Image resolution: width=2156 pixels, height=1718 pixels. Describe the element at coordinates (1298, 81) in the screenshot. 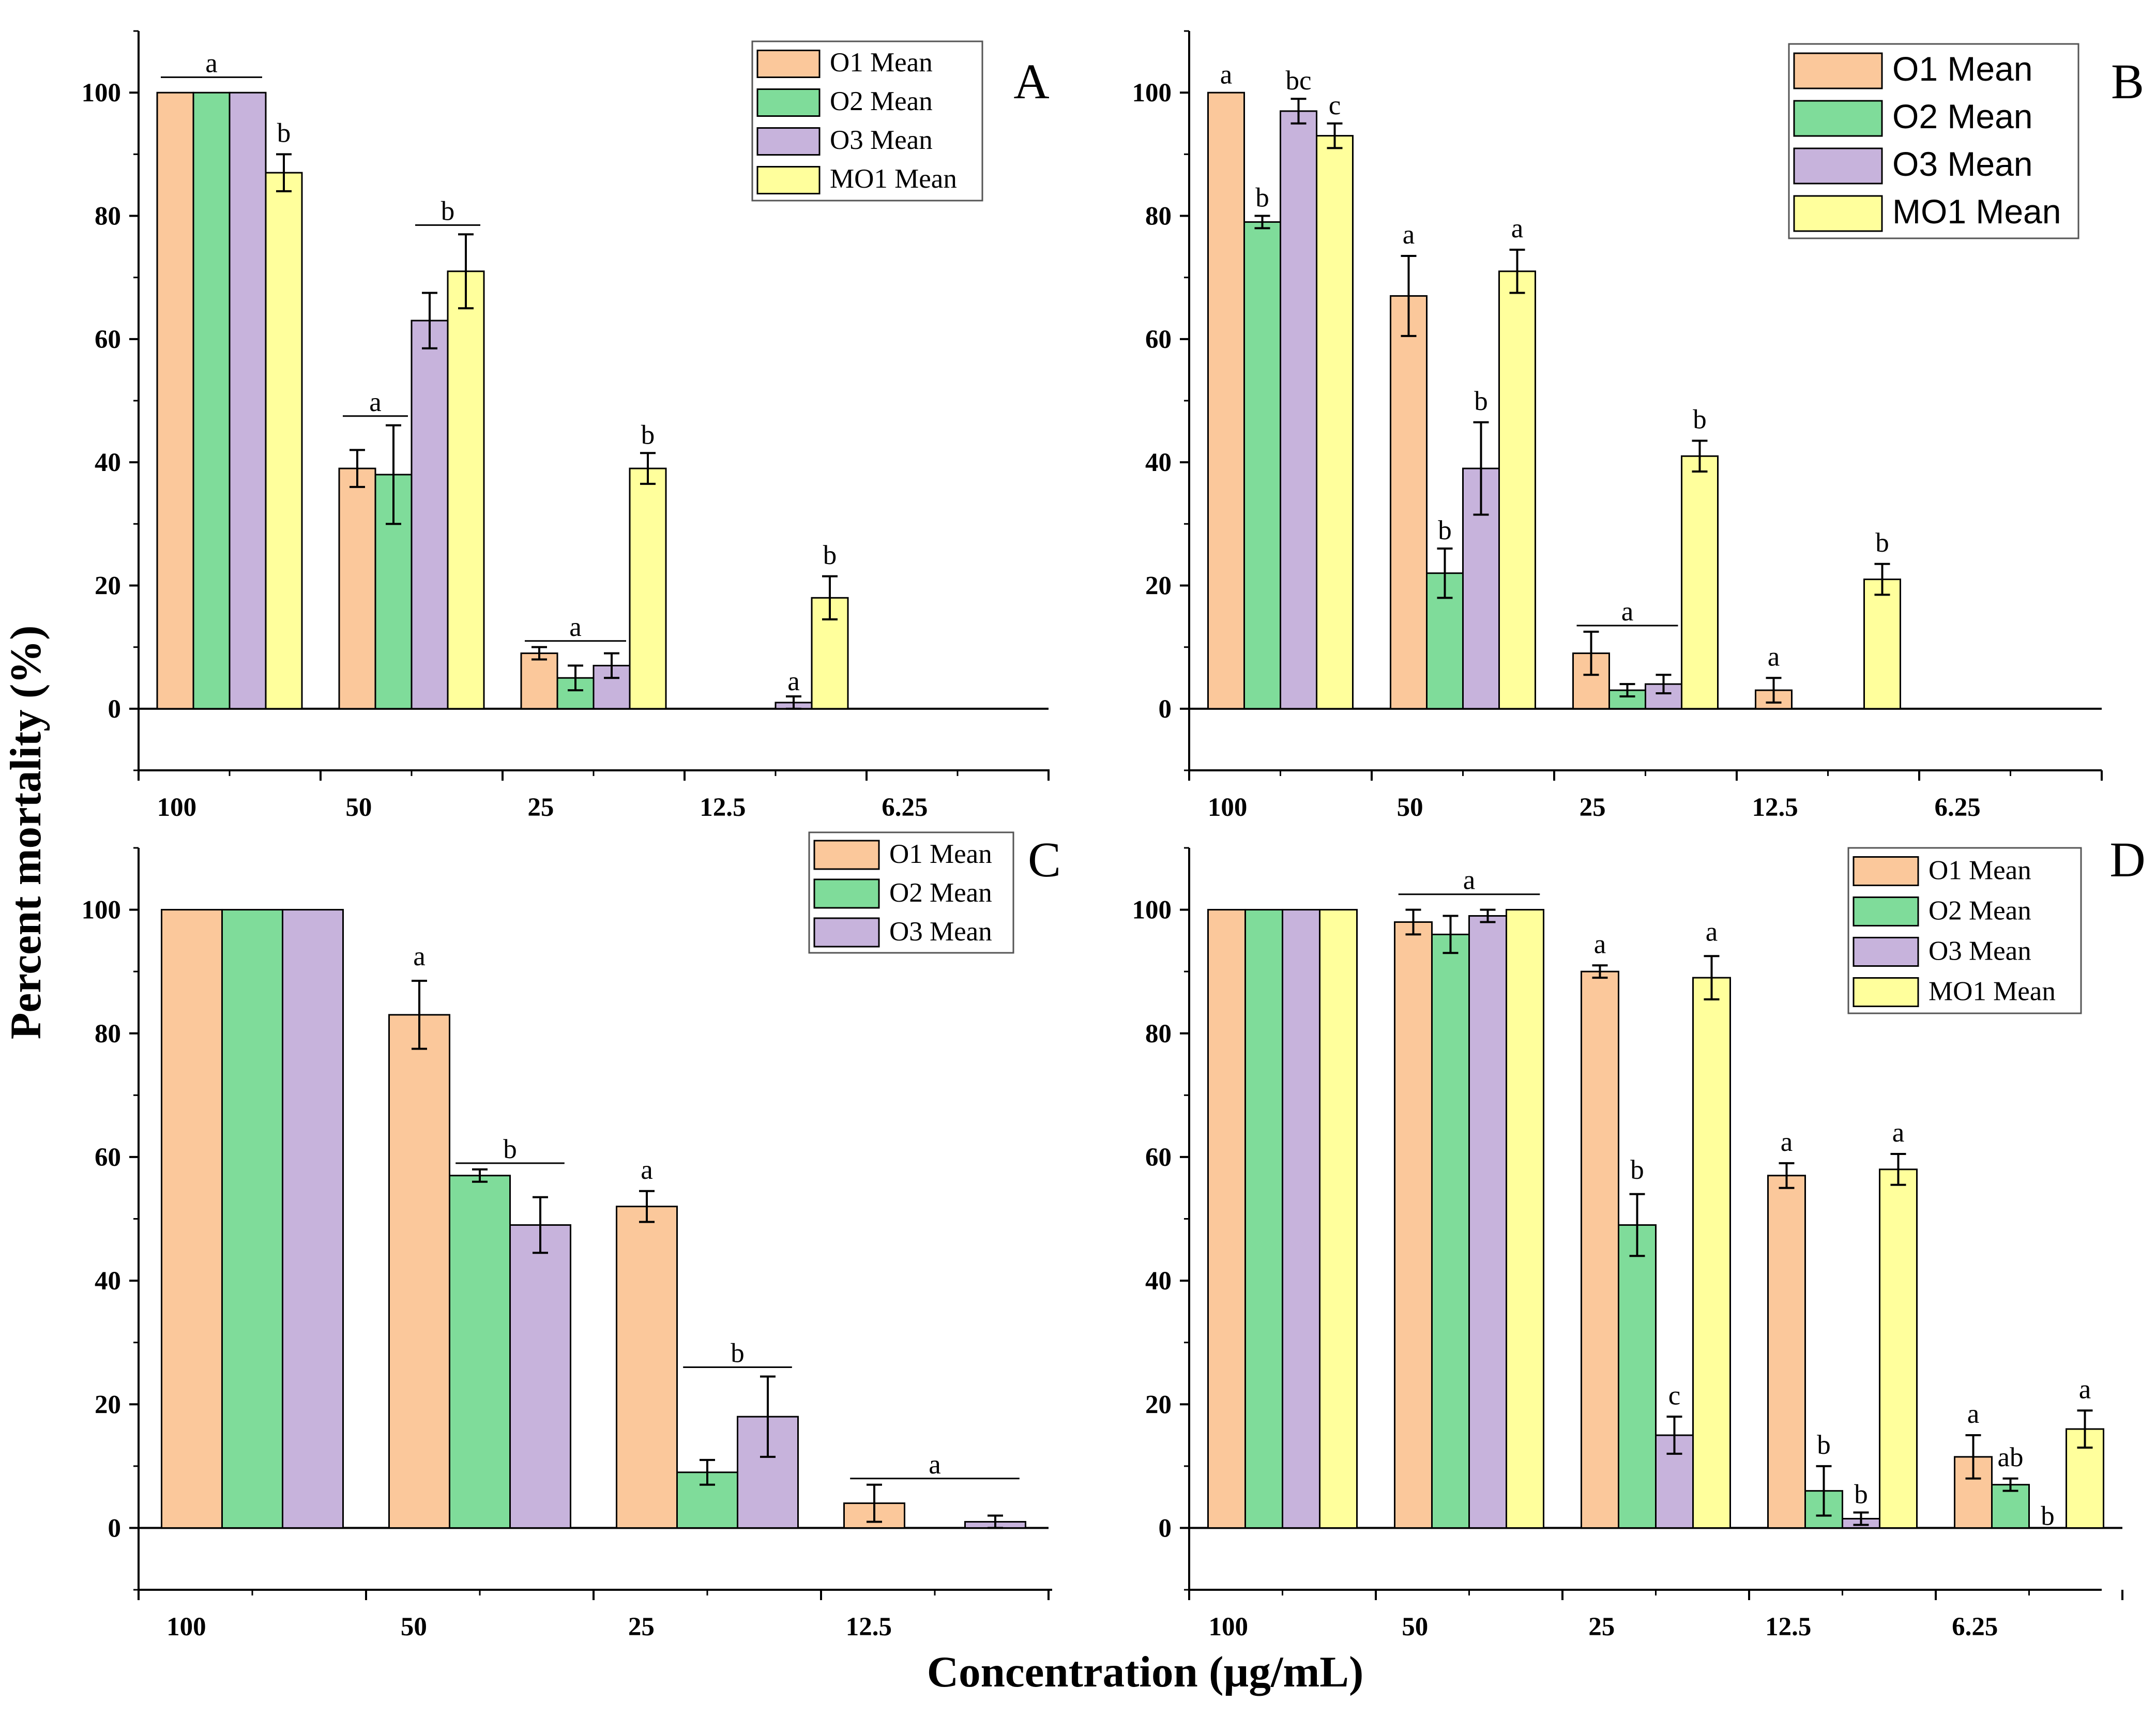

I see `significance-letter: bc` at that location.